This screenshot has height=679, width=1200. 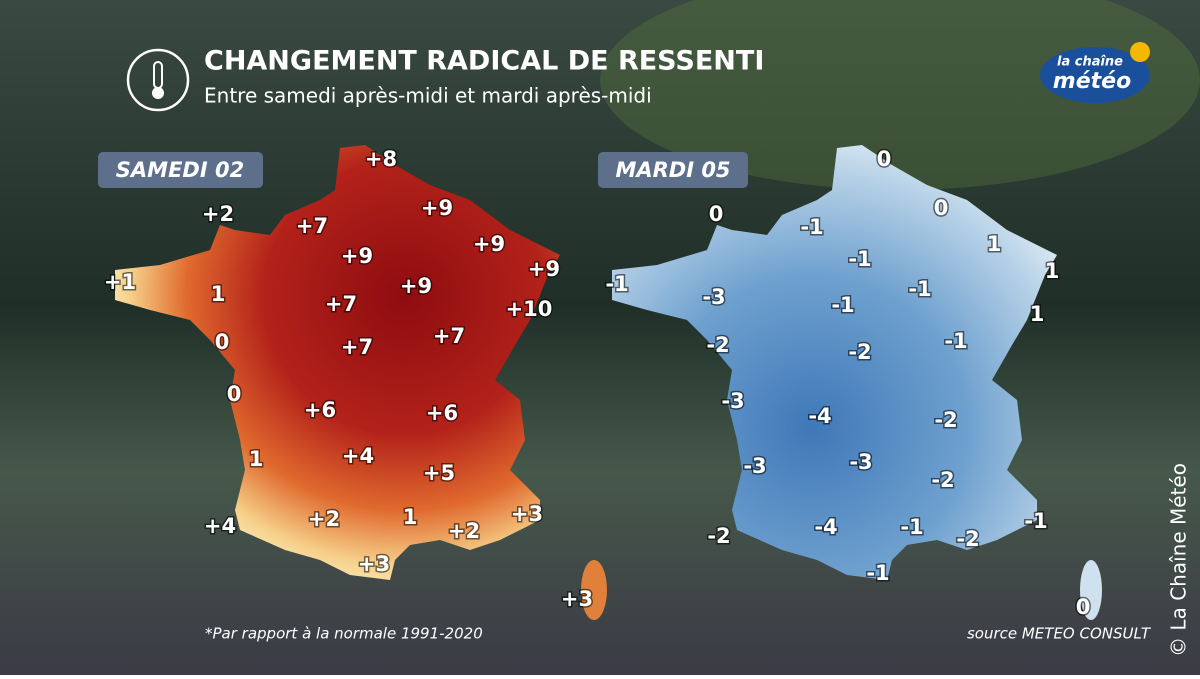 What do you see at coordinates (158, 80) in the screenshot?
I see `title-icon` at bounding box center [158, 80].